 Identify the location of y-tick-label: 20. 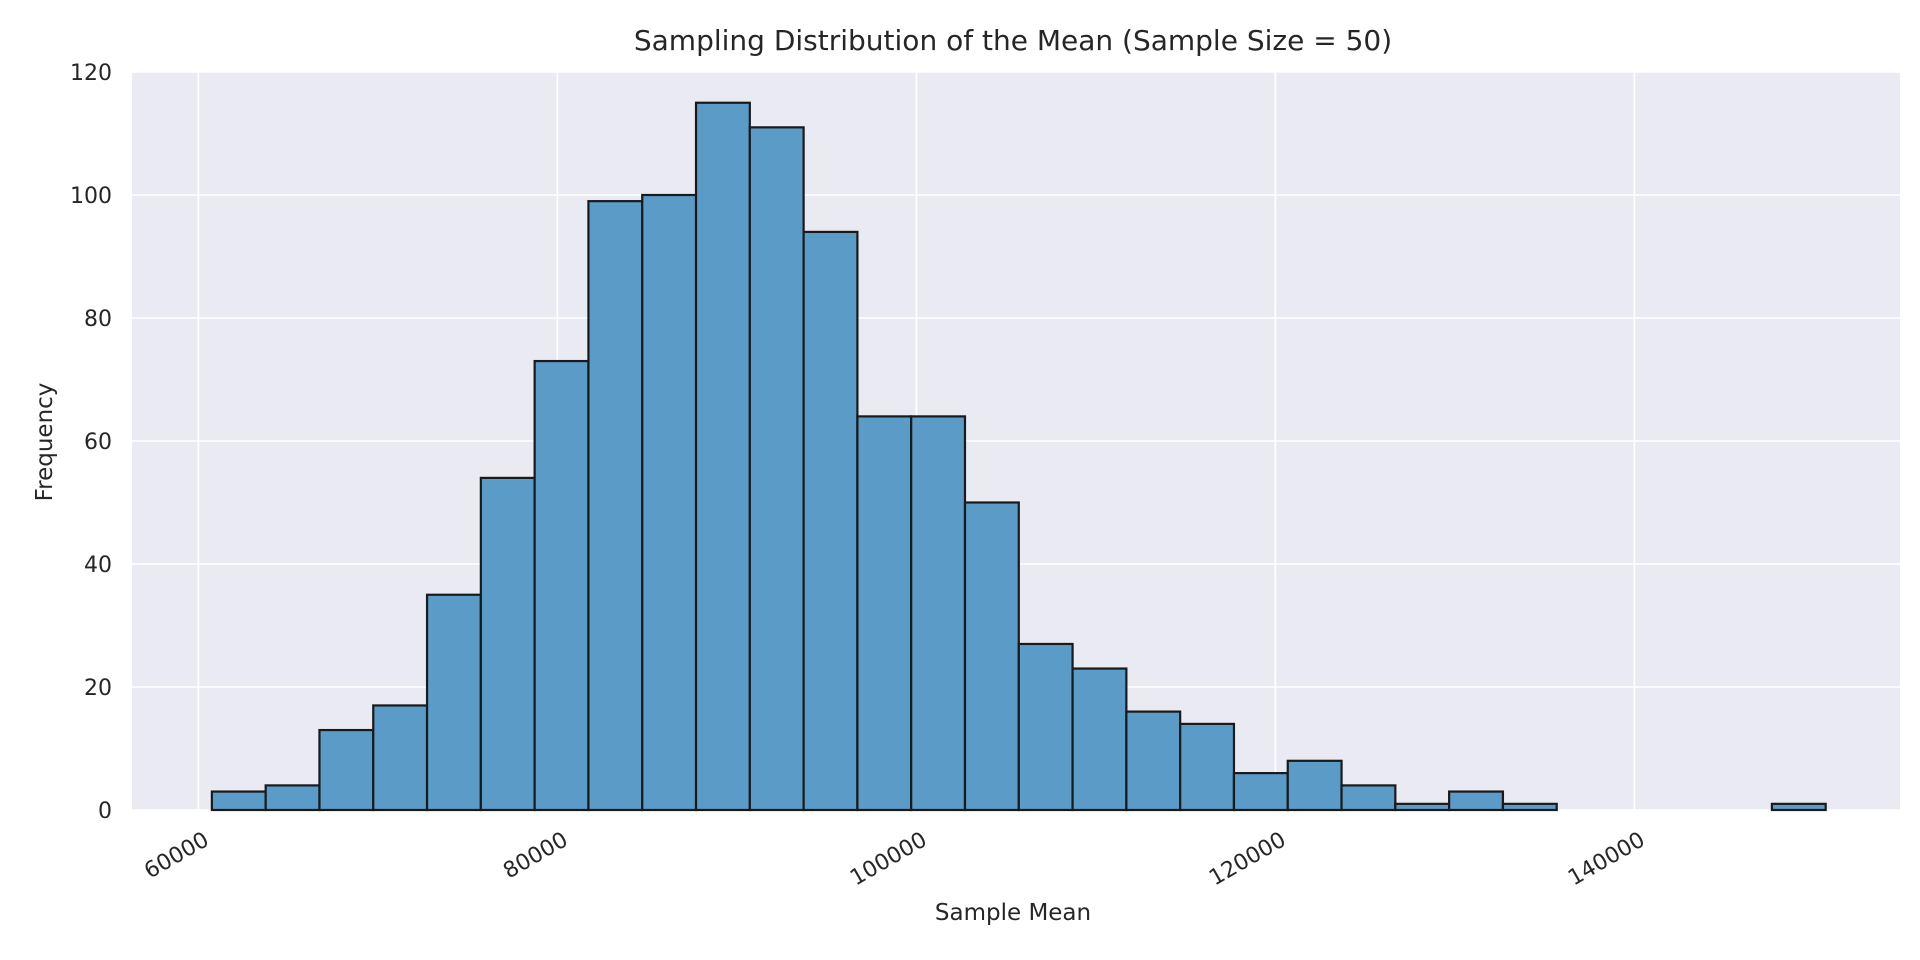
(98, 688).